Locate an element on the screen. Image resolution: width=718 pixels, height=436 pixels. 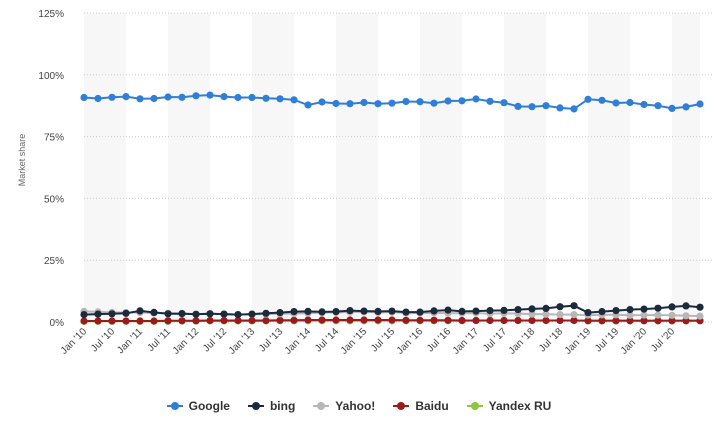
x-tick-label: Jul '17 is located at coordinates (495, 340).